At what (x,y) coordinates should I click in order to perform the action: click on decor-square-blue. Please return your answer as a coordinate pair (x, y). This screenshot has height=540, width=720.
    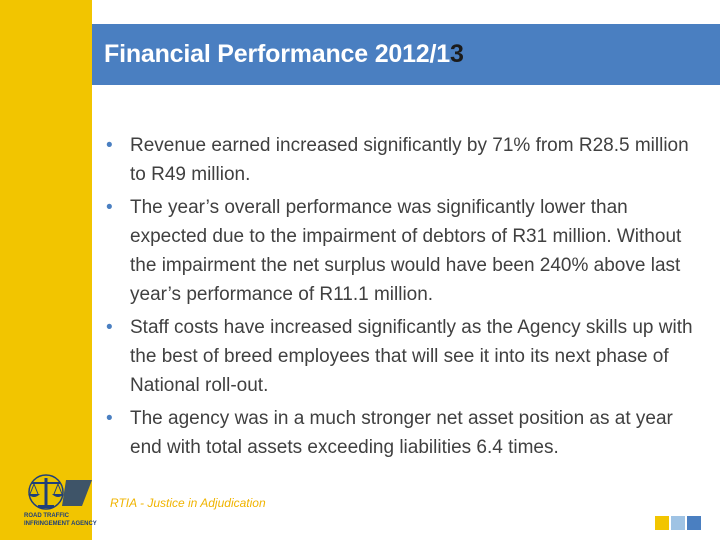
    Looking at the image, I should click on (694, 523).